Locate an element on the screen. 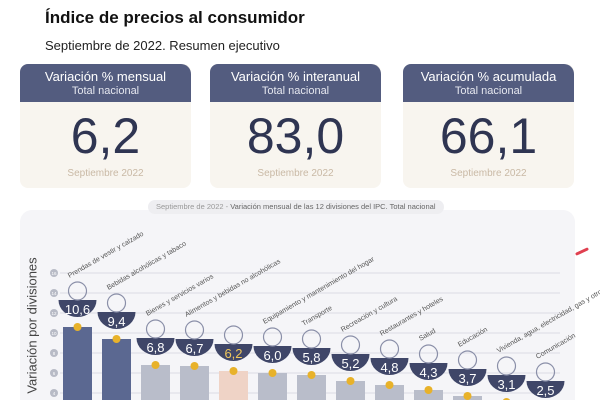 This screenshot has width=600, height=400. page-subtitle: Septiembre de 2022. Resumen ejecutivo is located at coordinates (162, 45).